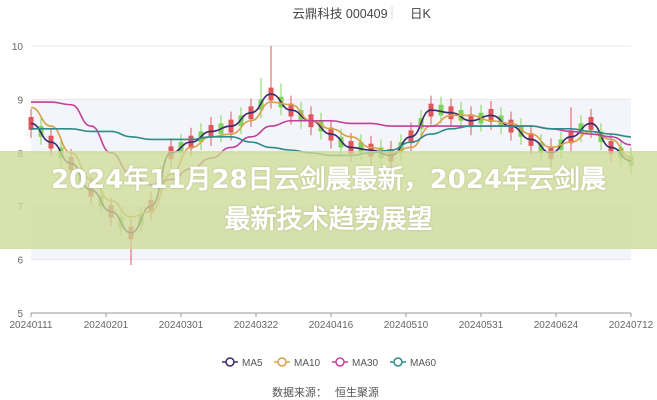 The image size is (657, 400). What do you see at coordinates (331, 325) in the screenshot?
I see `x-tick-label: 20240416` at bounding box center [331, 325].